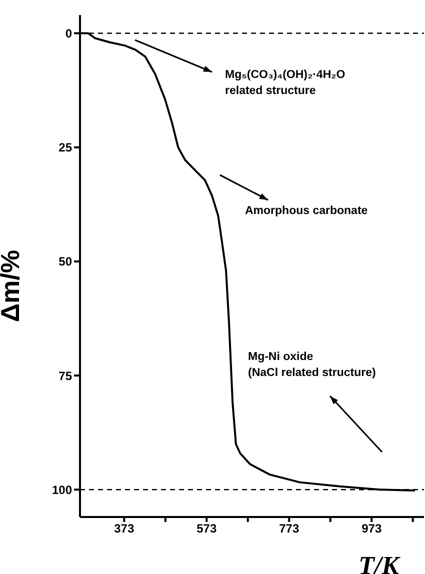 The width and height of the screenshot is (425, 574). I want to click on y-tick-label: 75, so click(65, 375).